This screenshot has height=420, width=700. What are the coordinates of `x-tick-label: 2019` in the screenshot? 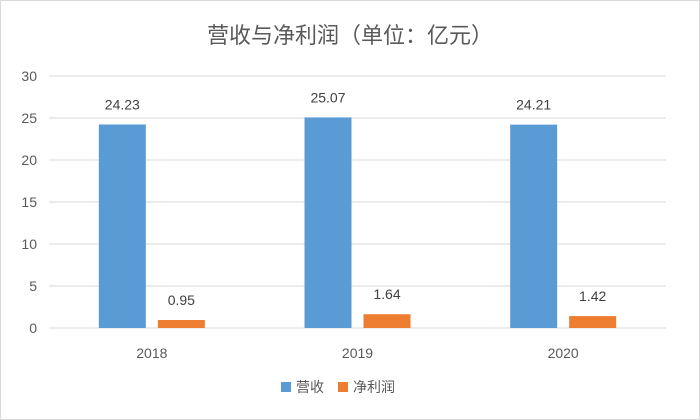 It's located at (357, 353).